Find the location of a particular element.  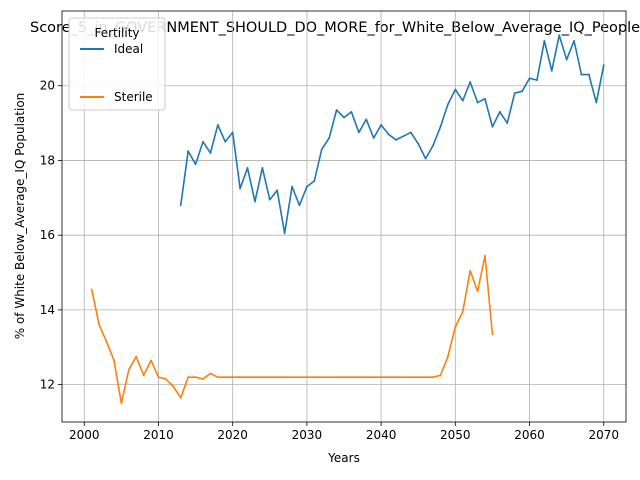

x-tick-label: 2010 is located at coordinates (158, 435).